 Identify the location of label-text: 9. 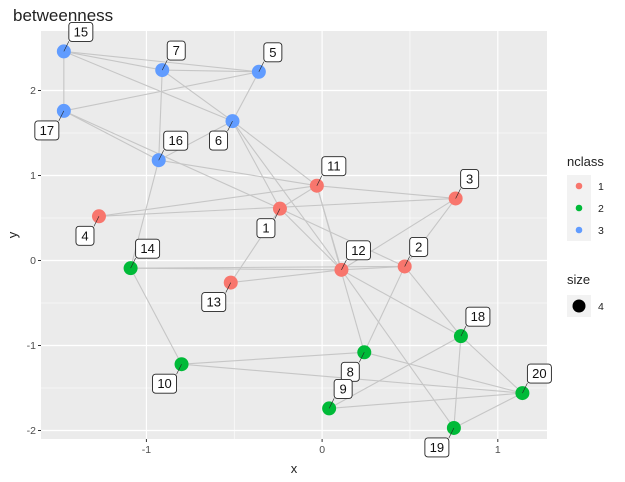
(343, 388).